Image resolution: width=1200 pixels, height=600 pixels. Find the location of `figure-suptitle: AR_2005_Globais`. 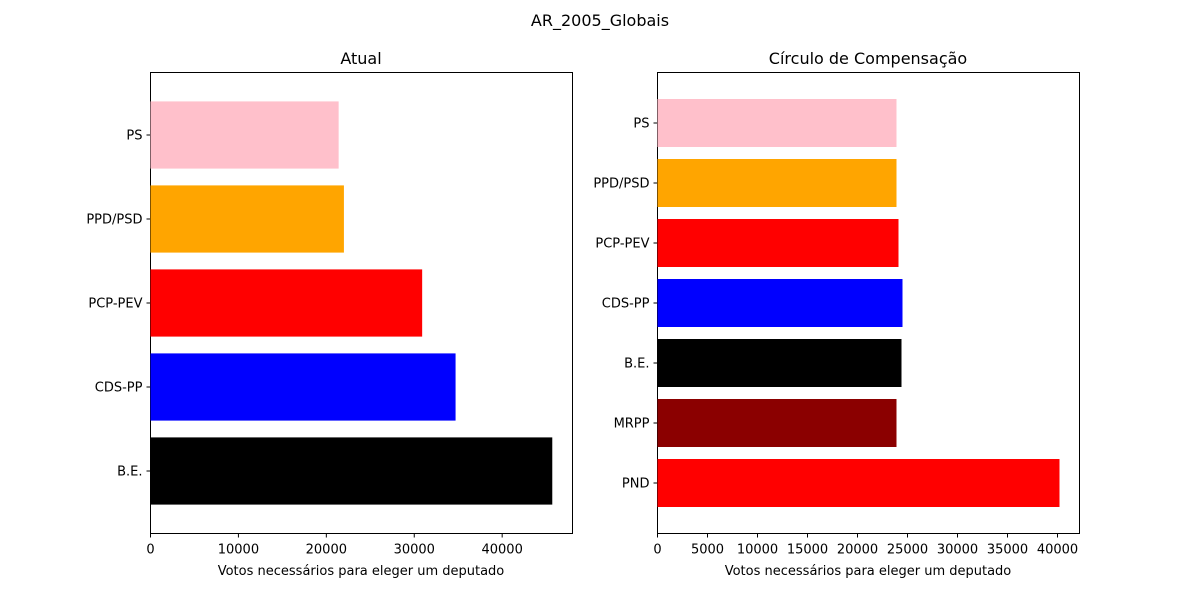

figure-suptitle: AR_2005_Globais is located at coordinates (600, 21).